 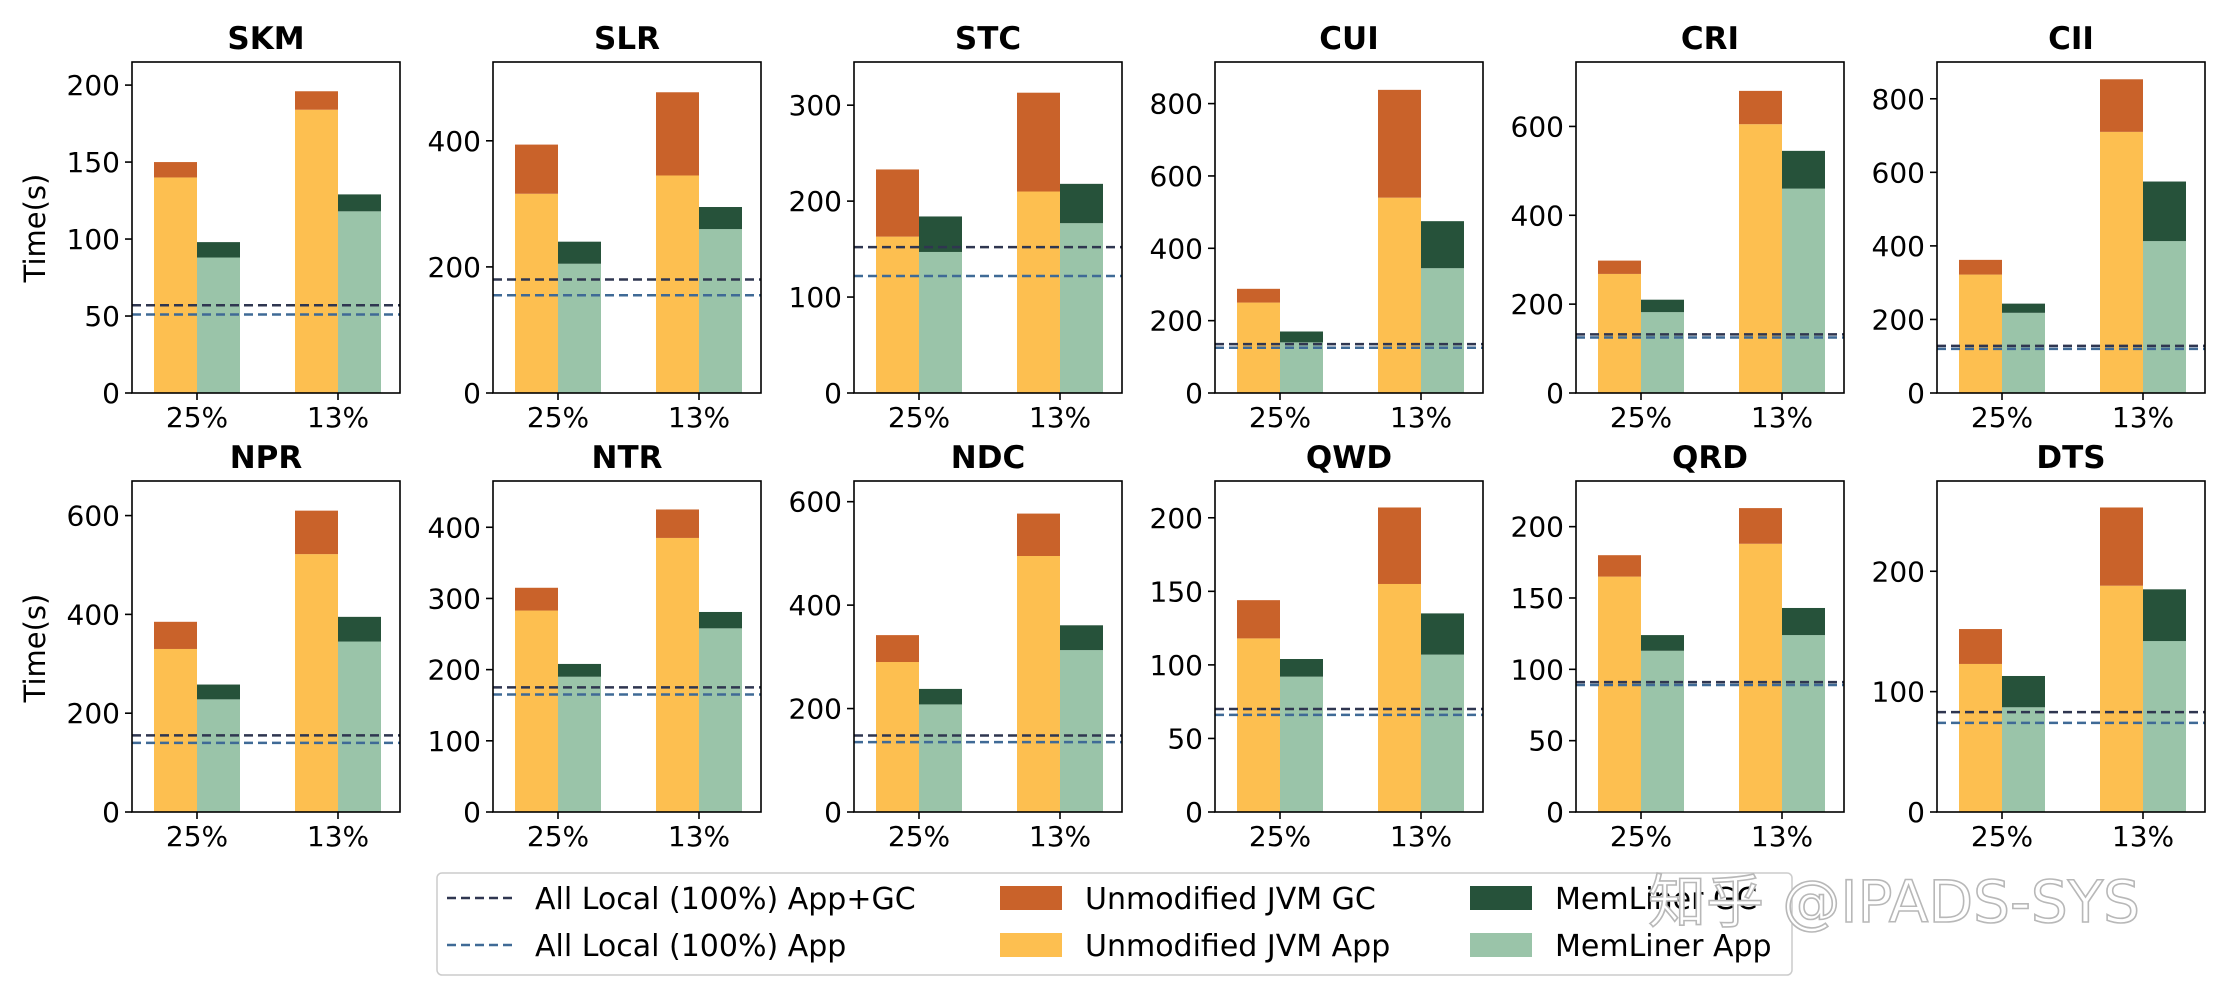 I want to click on y-tick-label: 50, so click(x=102, y=316).